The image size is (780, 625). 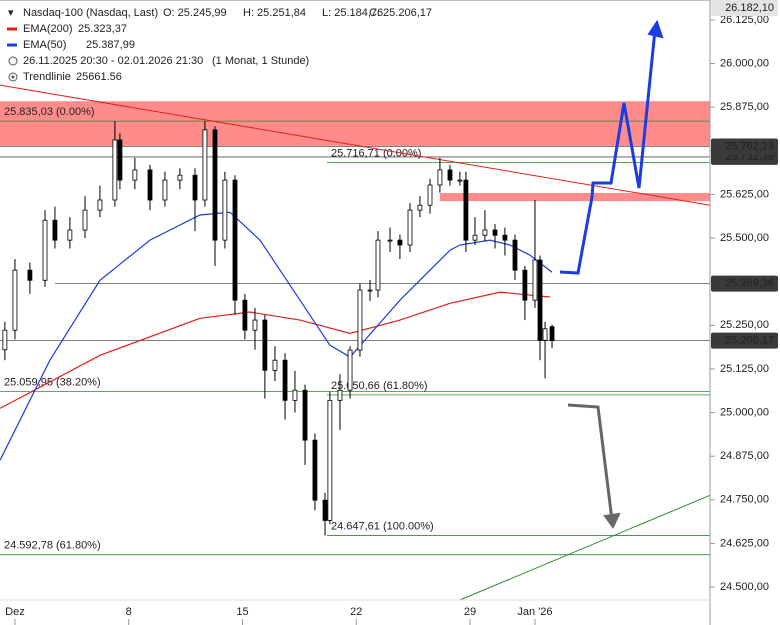 I want to click on y-tick-label: 25.625,00, so click(x=744, y=194).